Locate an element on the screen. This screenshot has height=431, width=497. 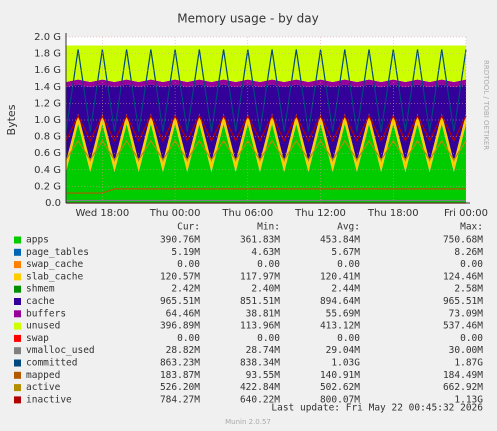
legend-value: 30.00M is located at coordinates (466, 350).